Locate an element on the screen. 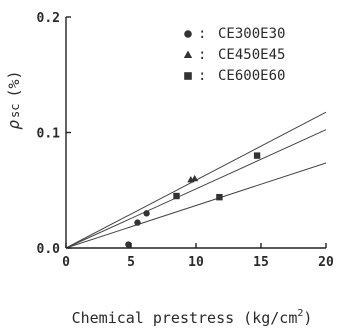  x-axis-title: Chemical prestress (kg/cm2) is located at coordinates (192, 317).